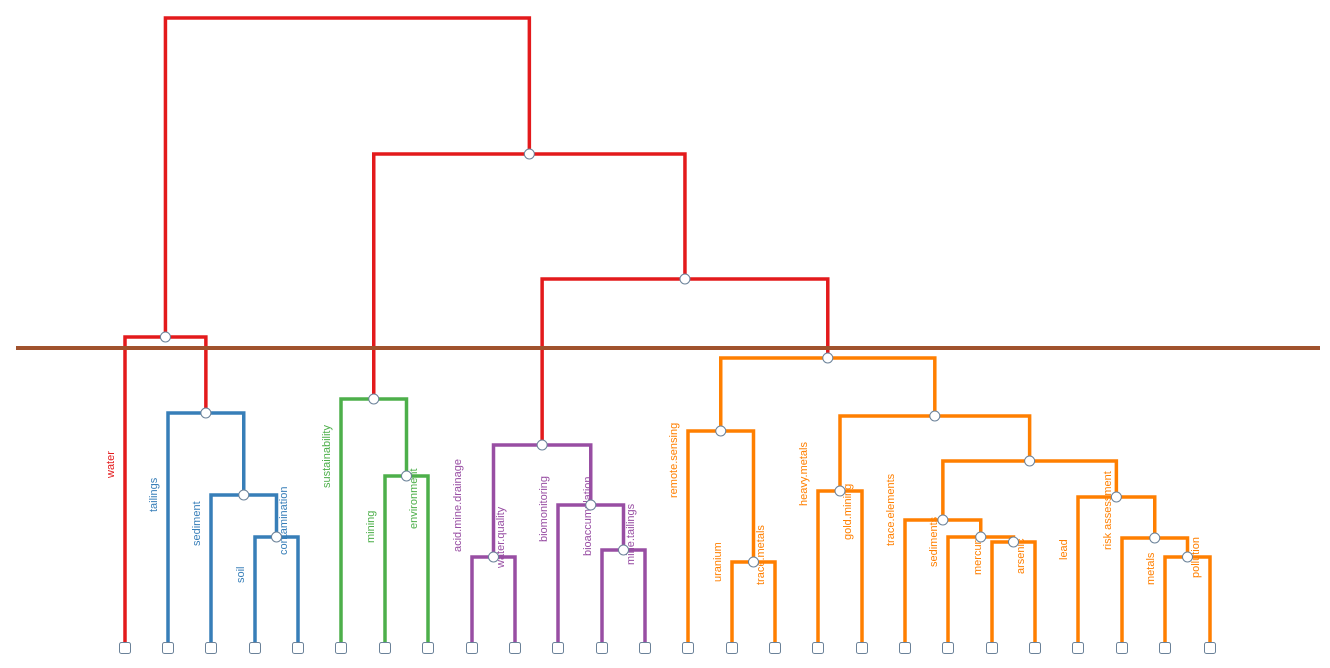  I want to click on merge-node-m_c2, so click(374, 399).